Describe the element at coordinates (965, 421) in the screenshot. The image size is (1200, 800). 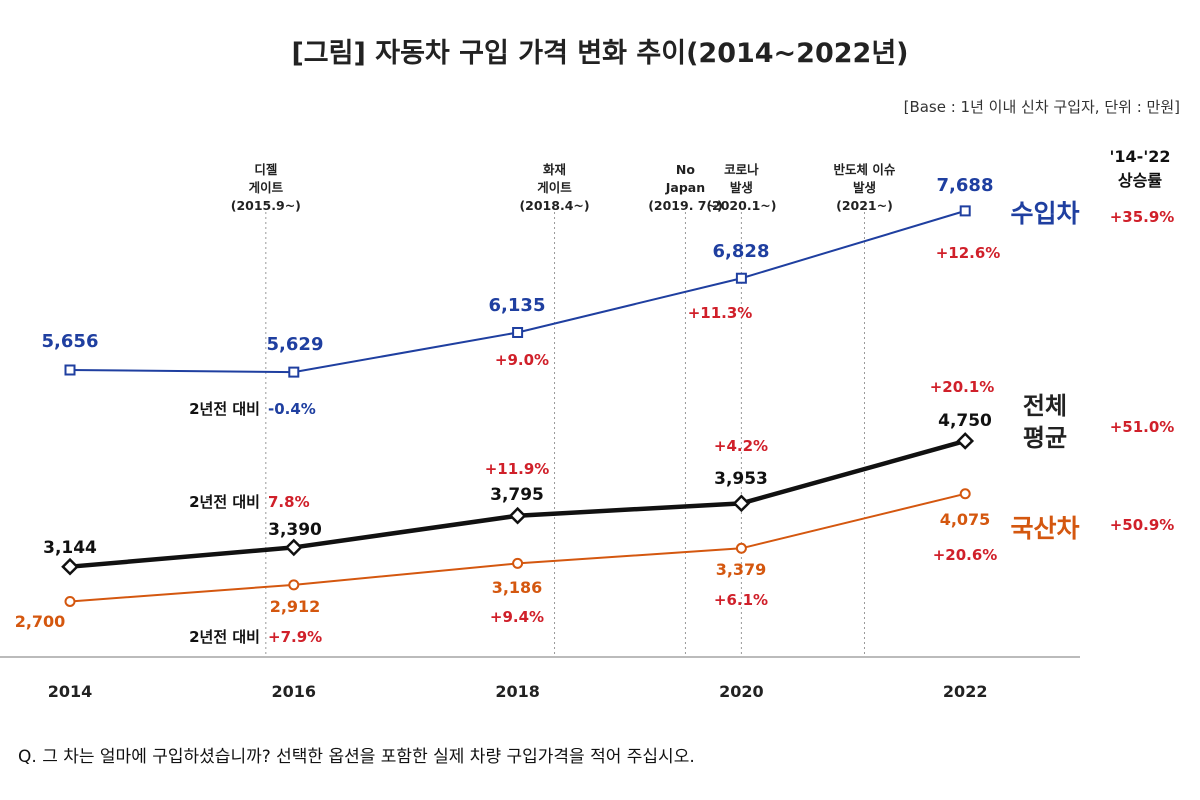
I see `data-label: 4,750` at that location.